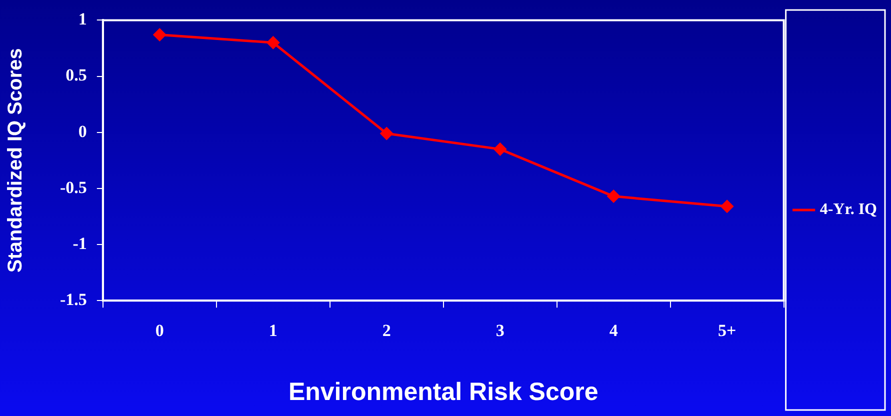 This screenshot has height=416, width=891. What do you see at coordinates (727, 330) in the screenshot?
I see `x-tick-label: 5+` at bounding box center [727, 330].